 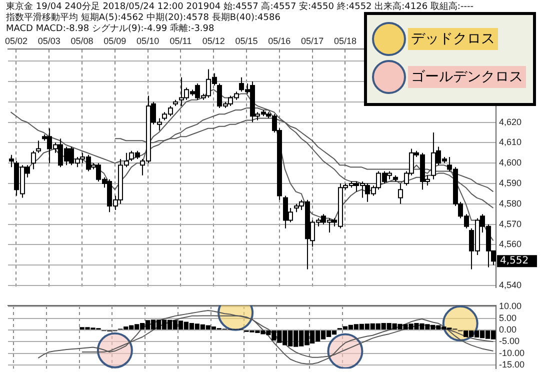 I want to click on y-tick-label: -10.00, so click(x=512, y=353).